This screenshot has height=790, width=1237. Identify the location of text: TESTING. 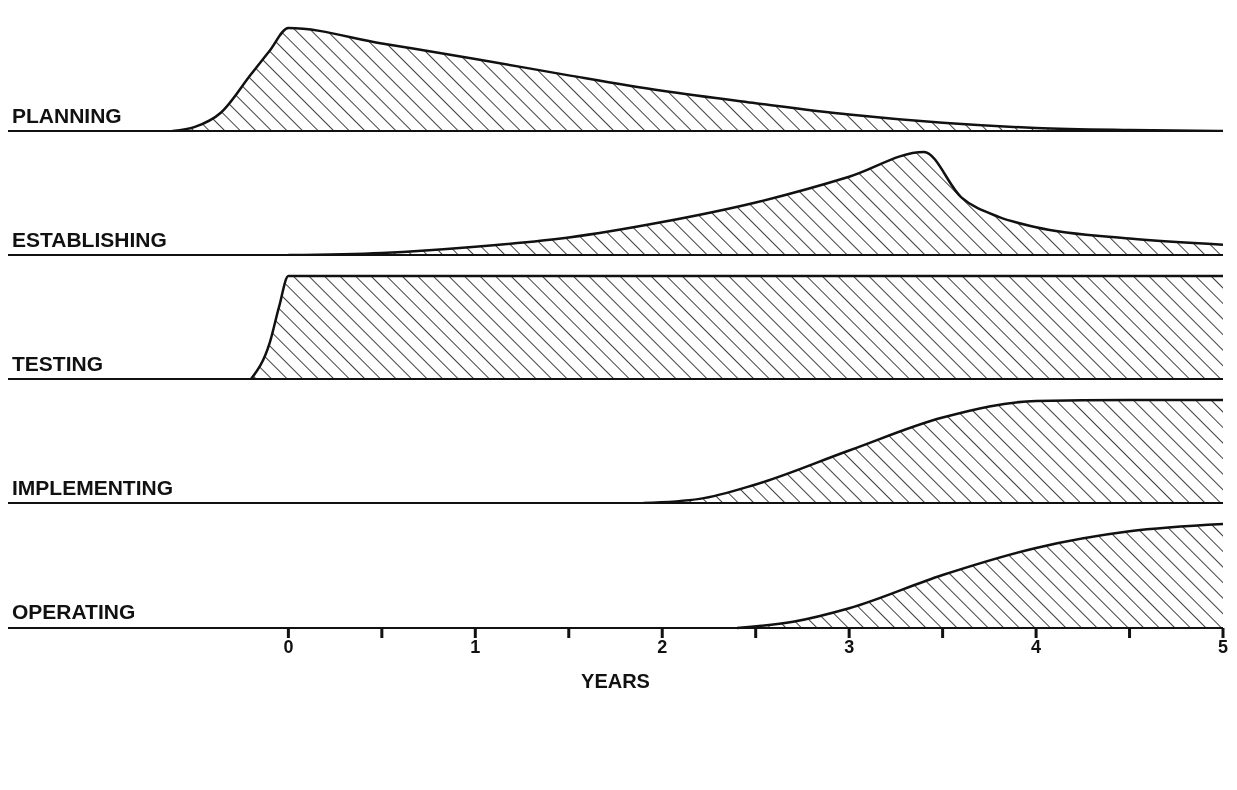
(58, 364).